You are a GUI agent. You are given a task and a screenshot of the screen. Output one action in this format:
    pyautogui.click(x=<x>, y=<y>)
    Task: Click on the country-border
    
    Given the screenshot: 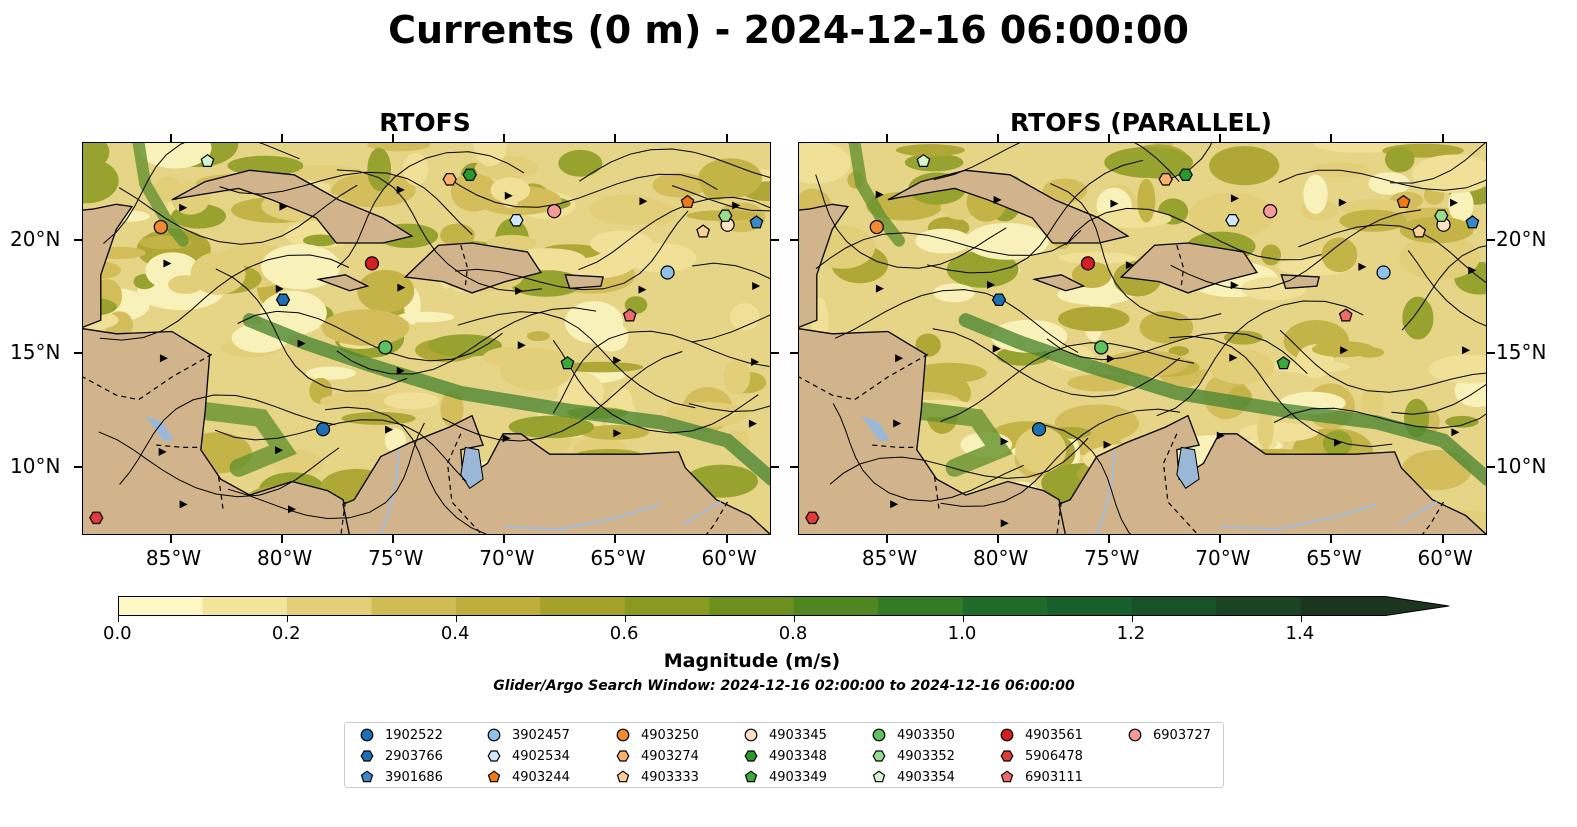 What is the action you would take?
    pyautogui.click(x=464, y=483)
    